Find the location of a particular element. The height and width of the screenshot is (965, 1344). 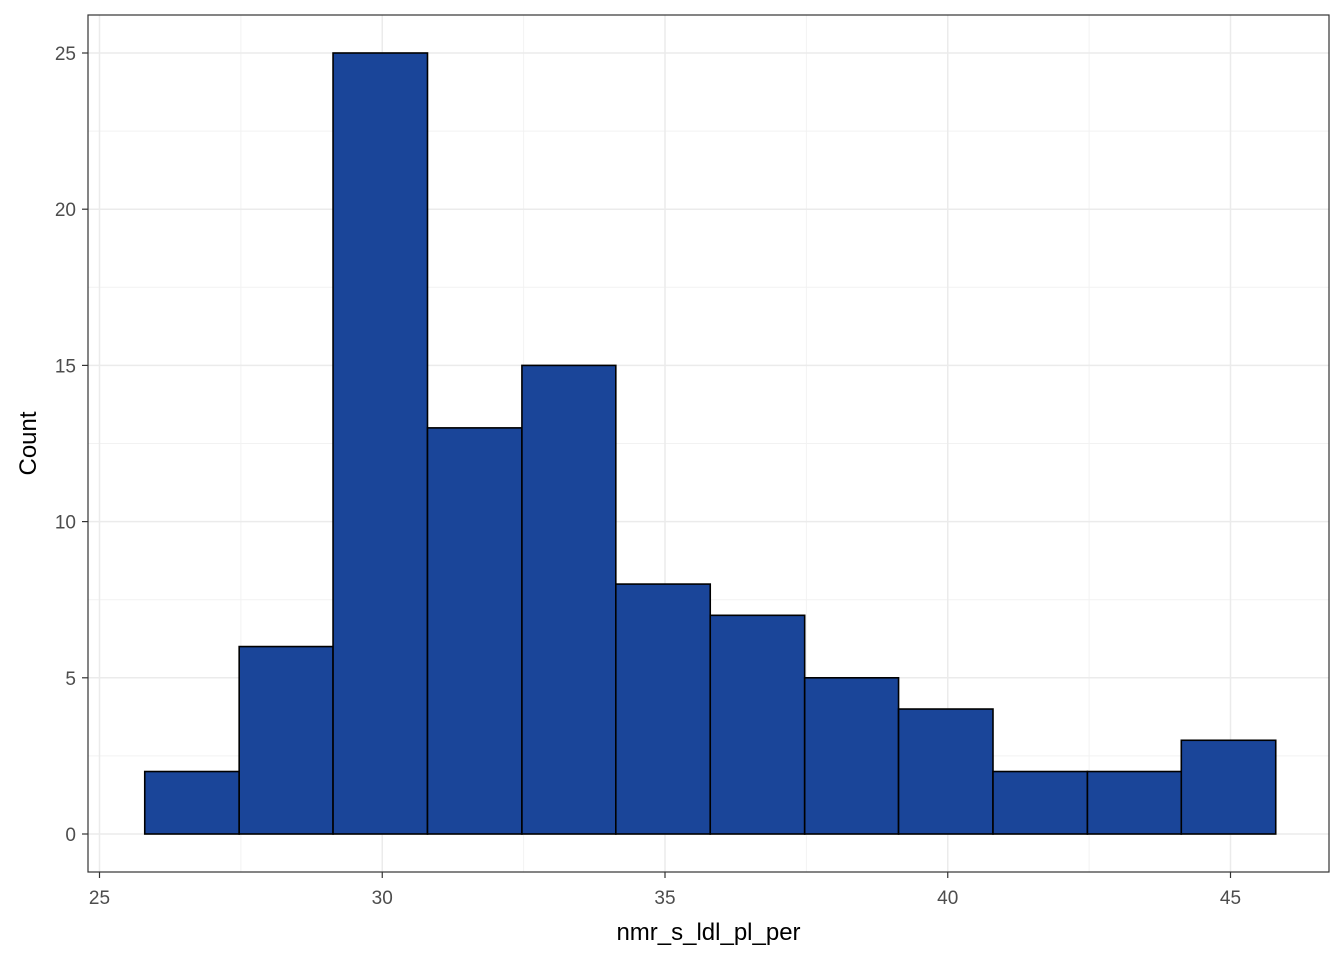

x-tick-label: 30 is located at coordinates (382, 898).